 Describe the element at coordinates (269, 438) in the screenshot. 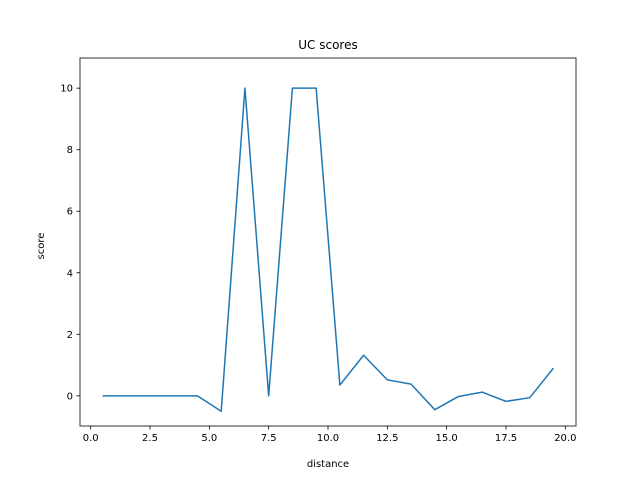

I see `x-tick-label: 7.5` at that location.